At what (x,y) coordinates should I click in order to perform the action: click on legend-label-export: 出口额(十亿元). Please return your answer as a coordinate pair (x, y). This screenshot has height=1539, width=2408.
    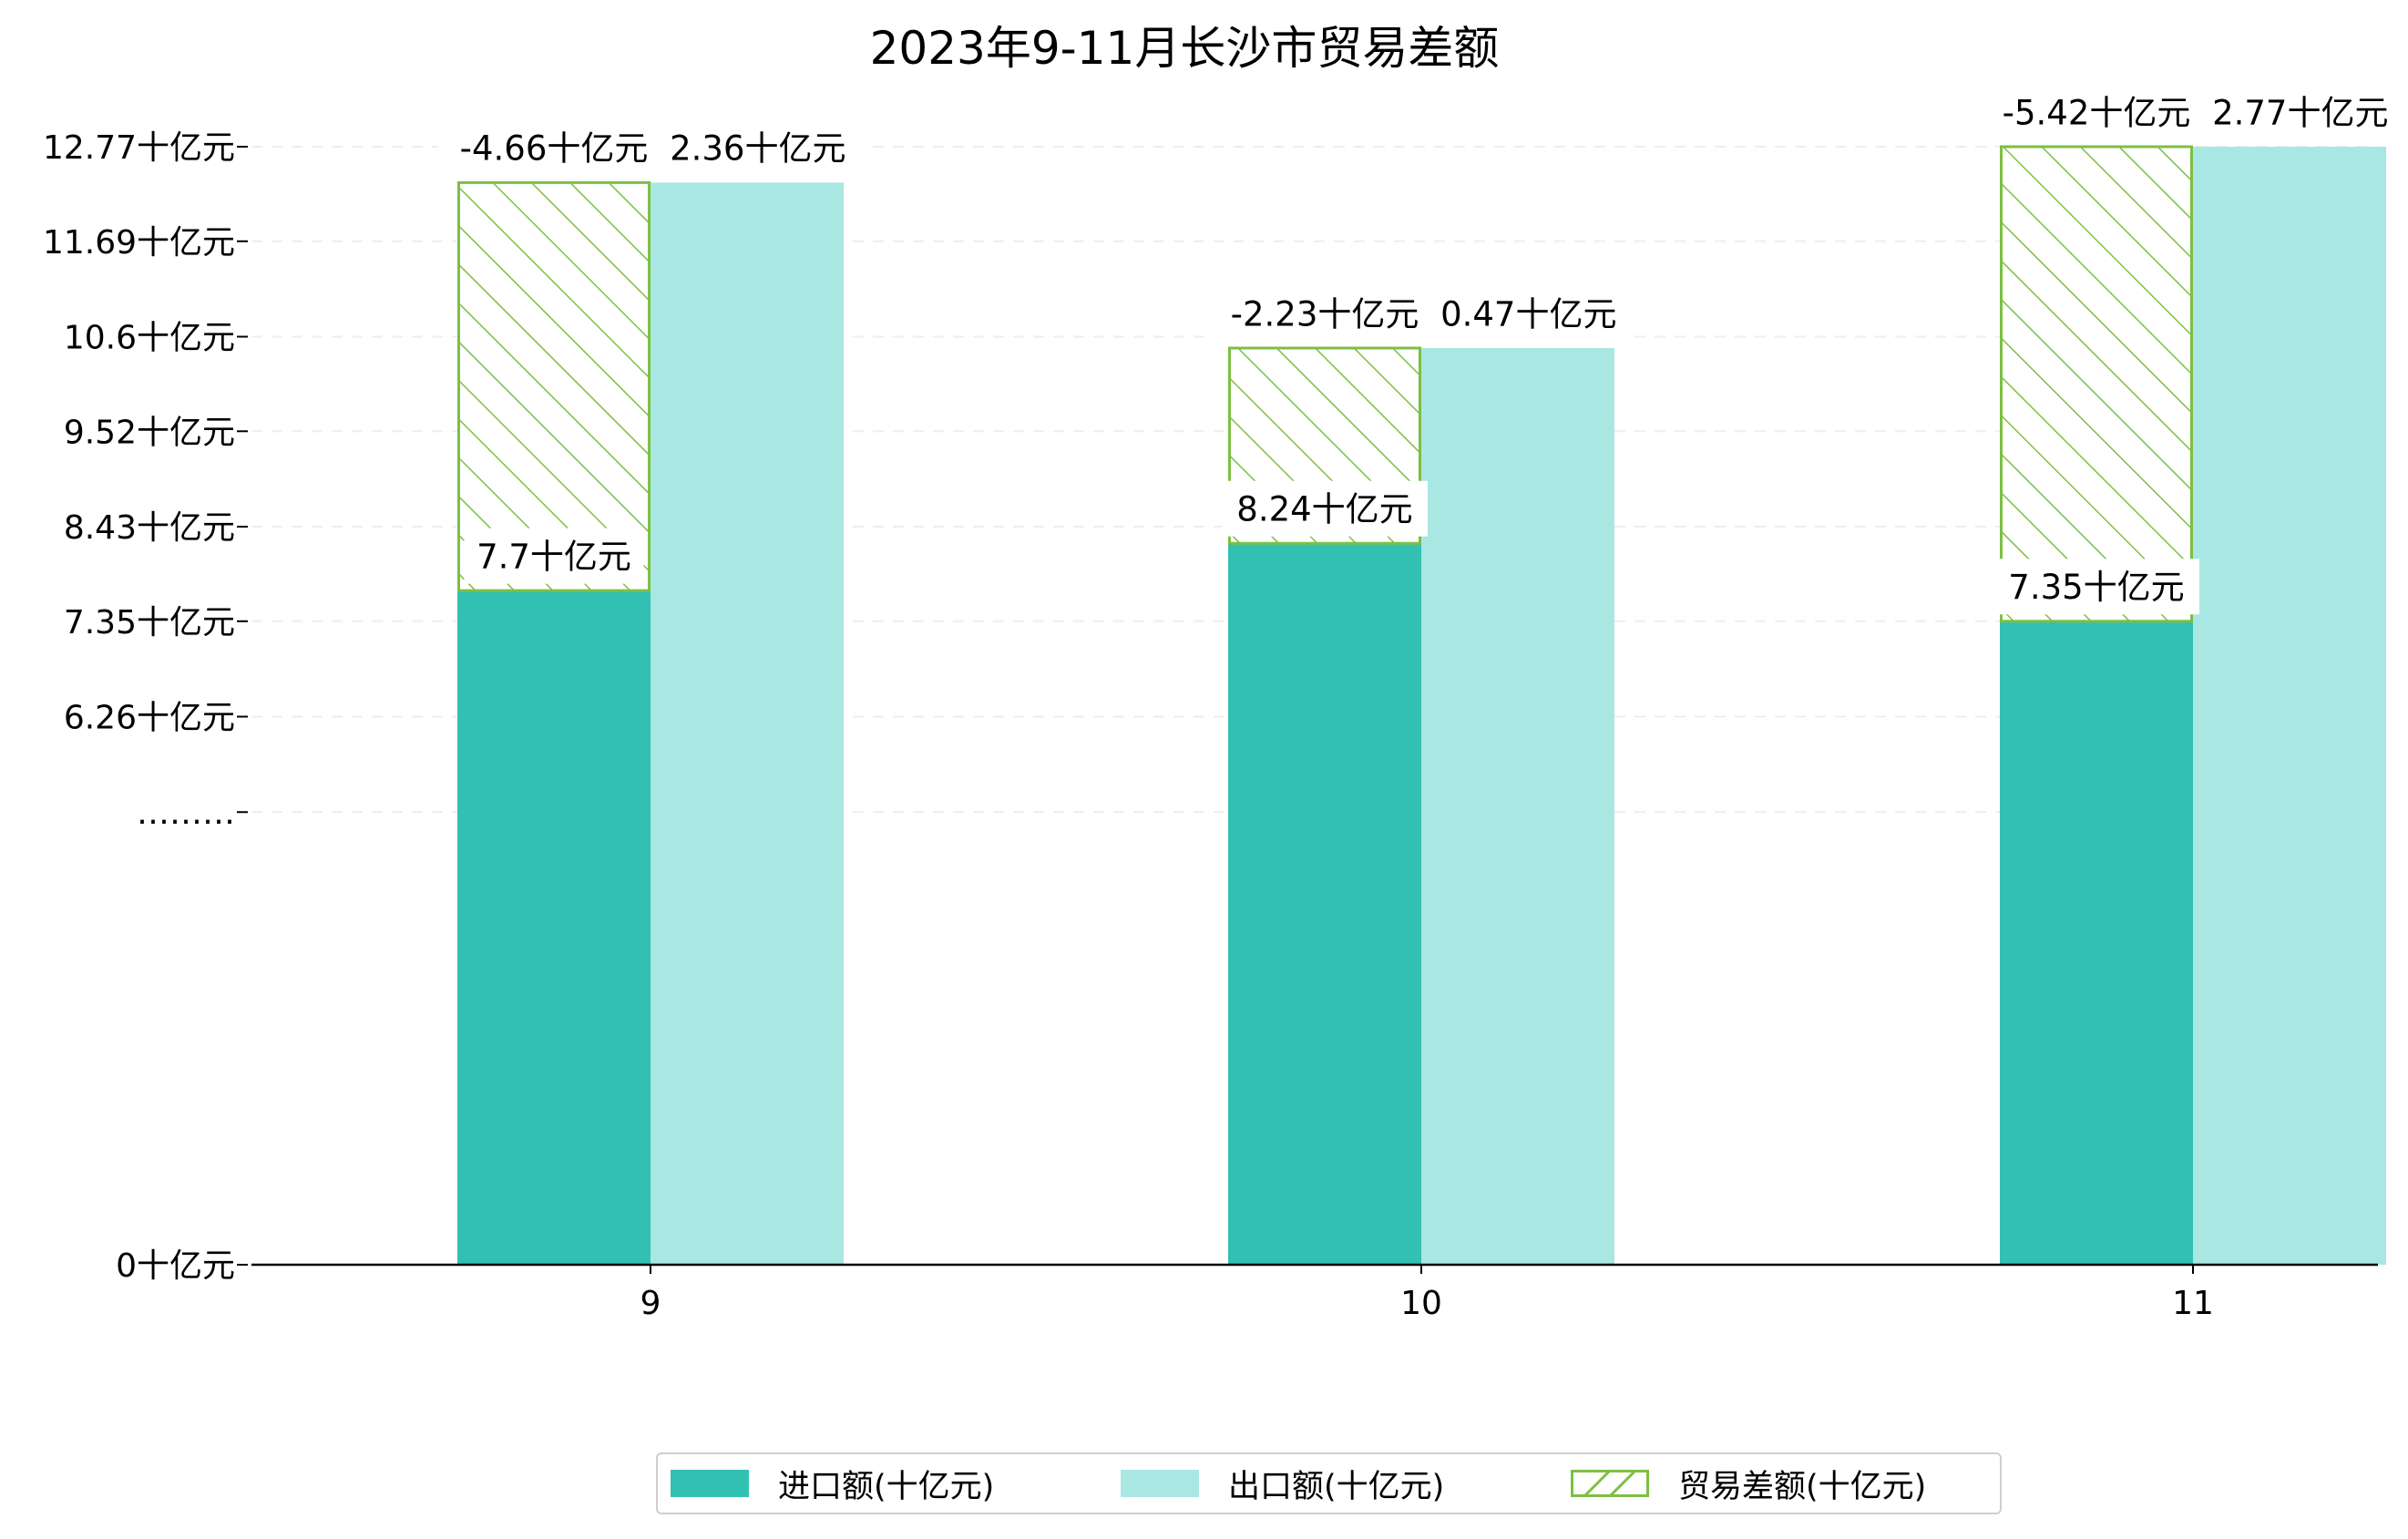
    Looking at the image, I should click on (1336, 1486).